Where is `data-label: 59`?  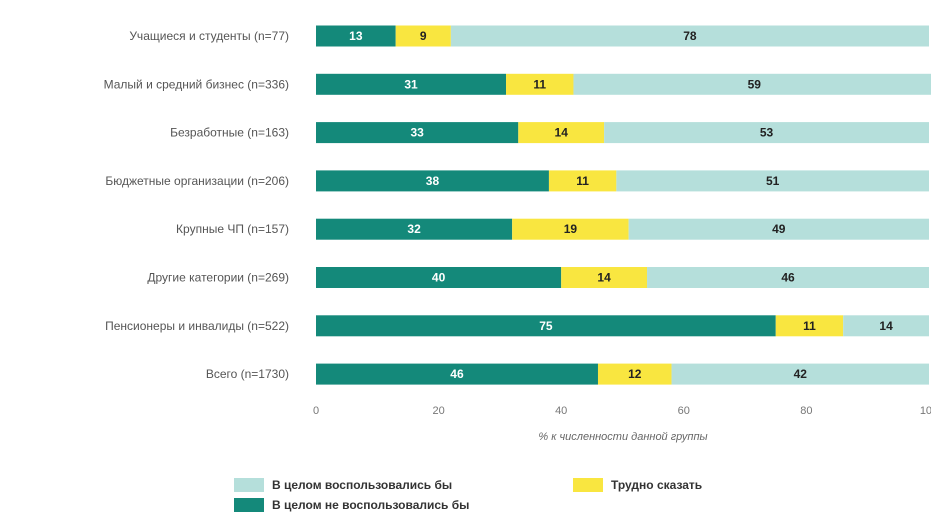
data-label: 59 is located at coordinates (755, 84).